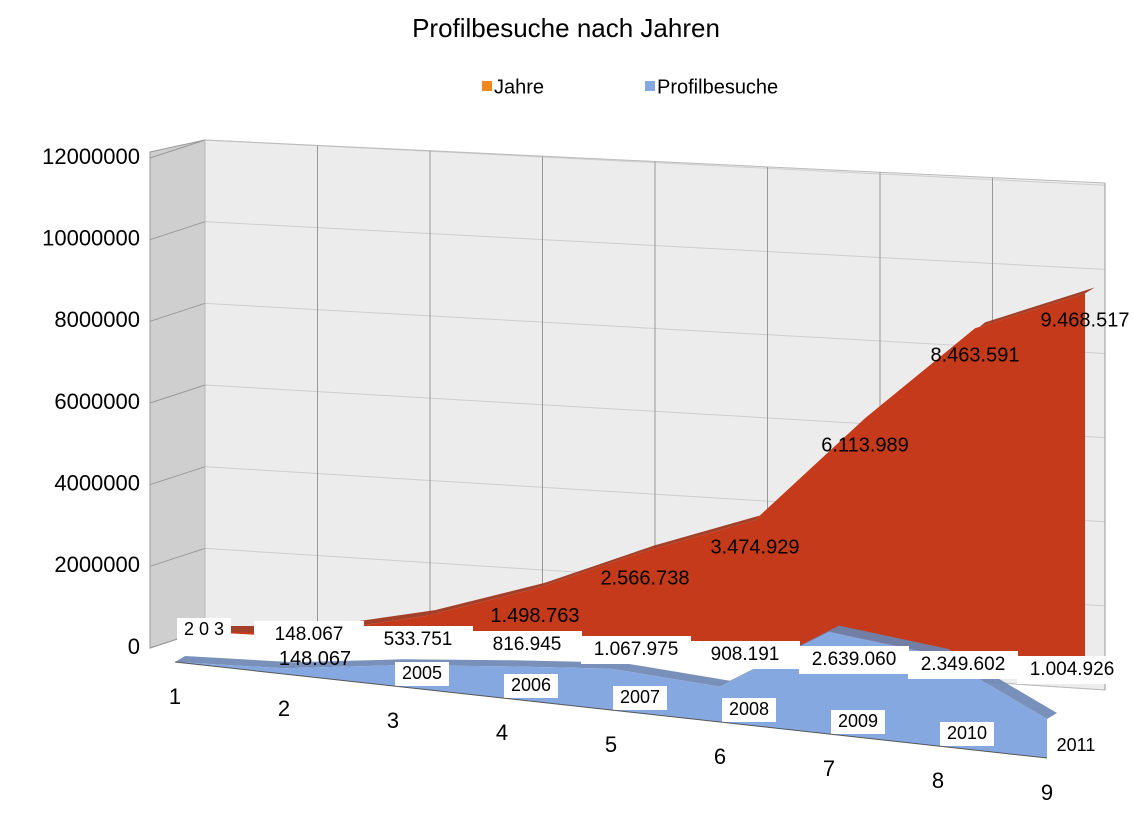 The width and height of the screenshot is (1133, 815). Describe the element at coordinates (1047, 792) in the screenshot. I see `x-tick-label: 9` at that location.